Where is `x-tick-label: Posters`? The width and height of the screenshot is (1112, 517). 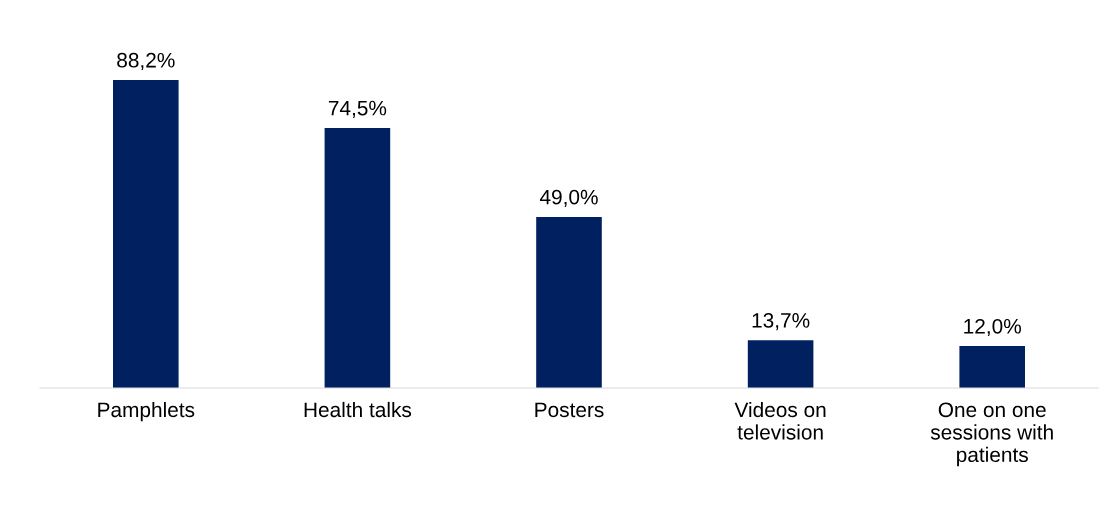
x-tick-label: Posters is located at coordinates (569, 410).